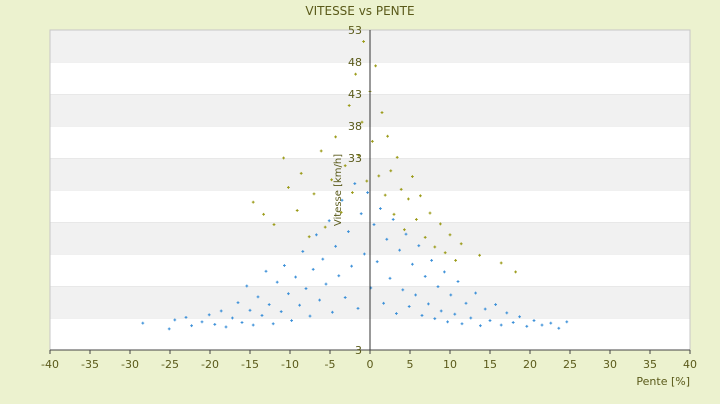  I want to click on x-axis-label: Pente [%], so click(663, 381).